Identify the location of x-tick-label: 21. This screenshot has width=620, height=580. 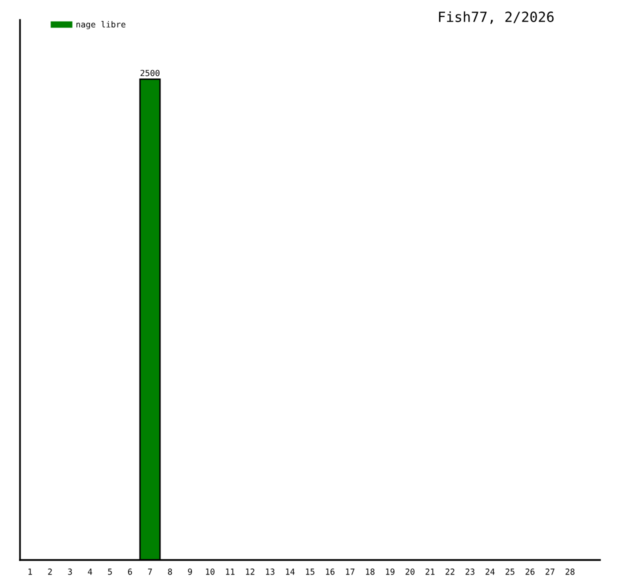
(430, 571).